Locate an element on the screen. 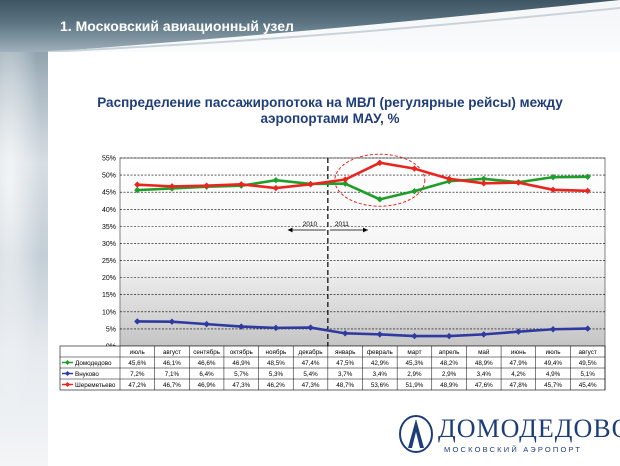 The width and height of the screenshot is (620, 466). x-tick-label: июнь is located at coordinates (519, 352).